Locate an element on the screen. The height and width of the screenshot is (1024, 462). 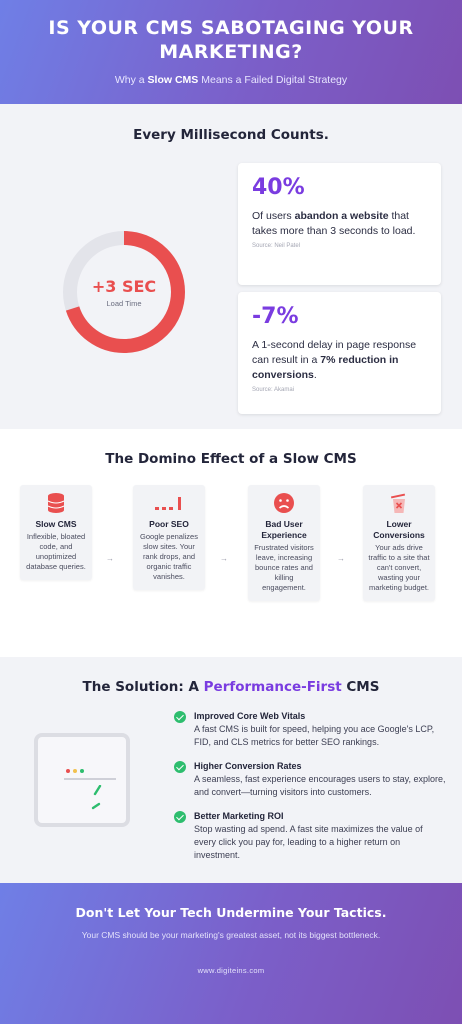
domino-heading: The Domino Effect of a Slow CMS is located at coordinates (231, 459).